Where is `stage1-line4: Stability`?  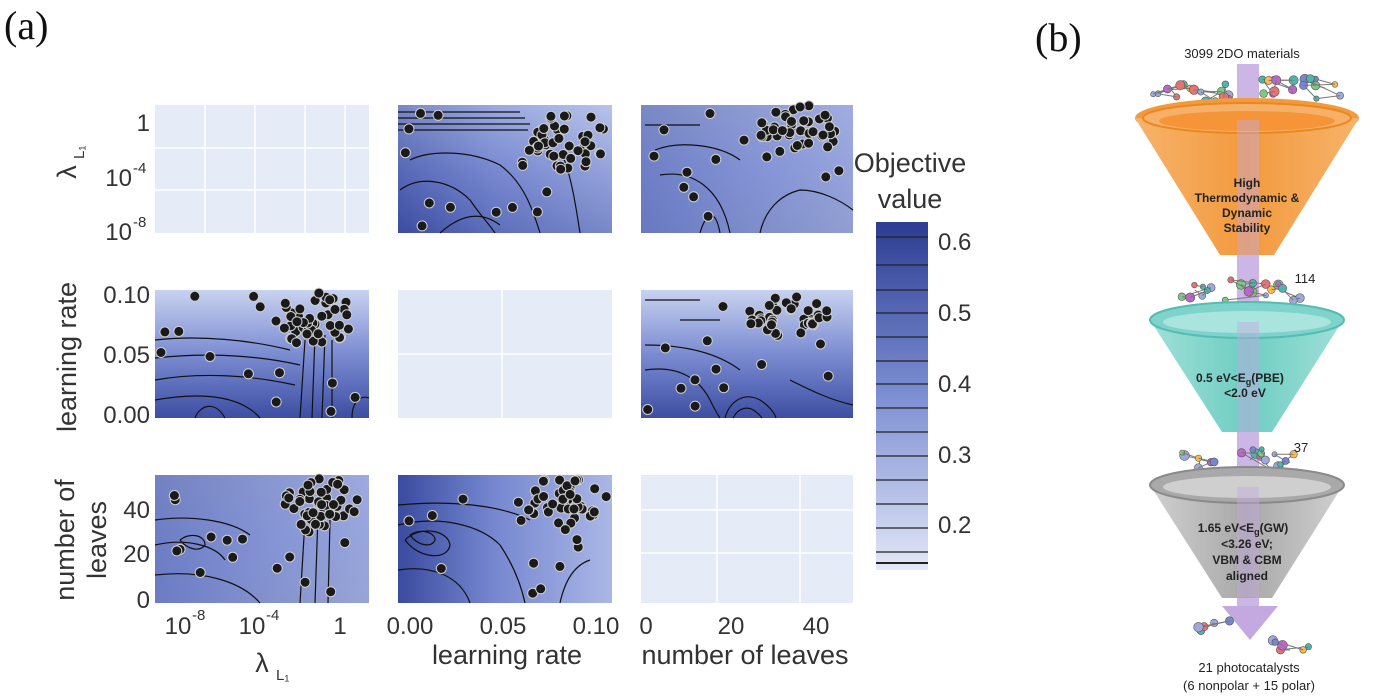 stage1-line4: Stability is located at coordinates (1247, 228).